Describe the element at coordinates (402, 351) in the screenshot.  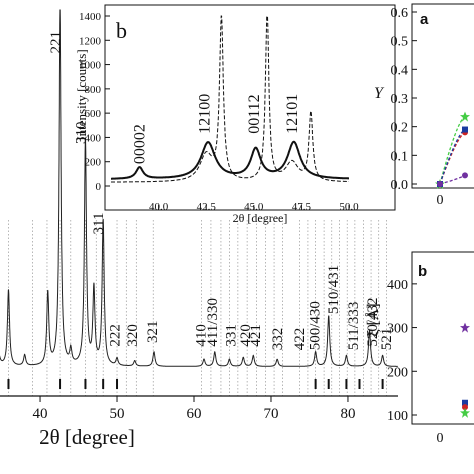
I see `right-b-y-ticks: 100 200 300 400` at that location.